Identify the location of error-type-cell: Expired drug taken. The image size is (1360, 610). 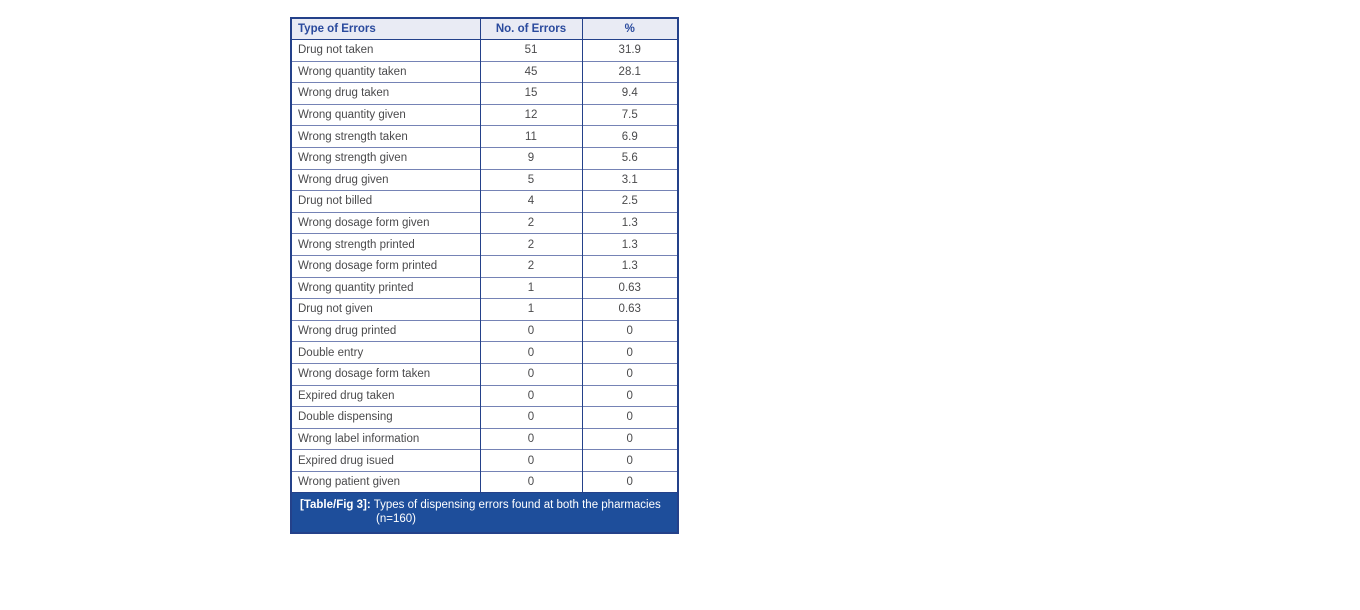
(386, 395).